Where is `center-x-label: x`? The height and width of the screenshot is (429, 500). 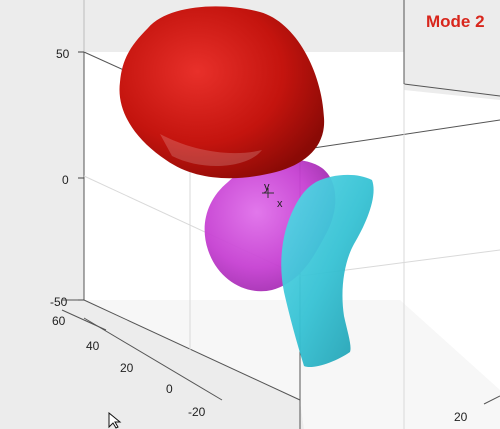
center-x-label: x is located at coordinates (280, 204).